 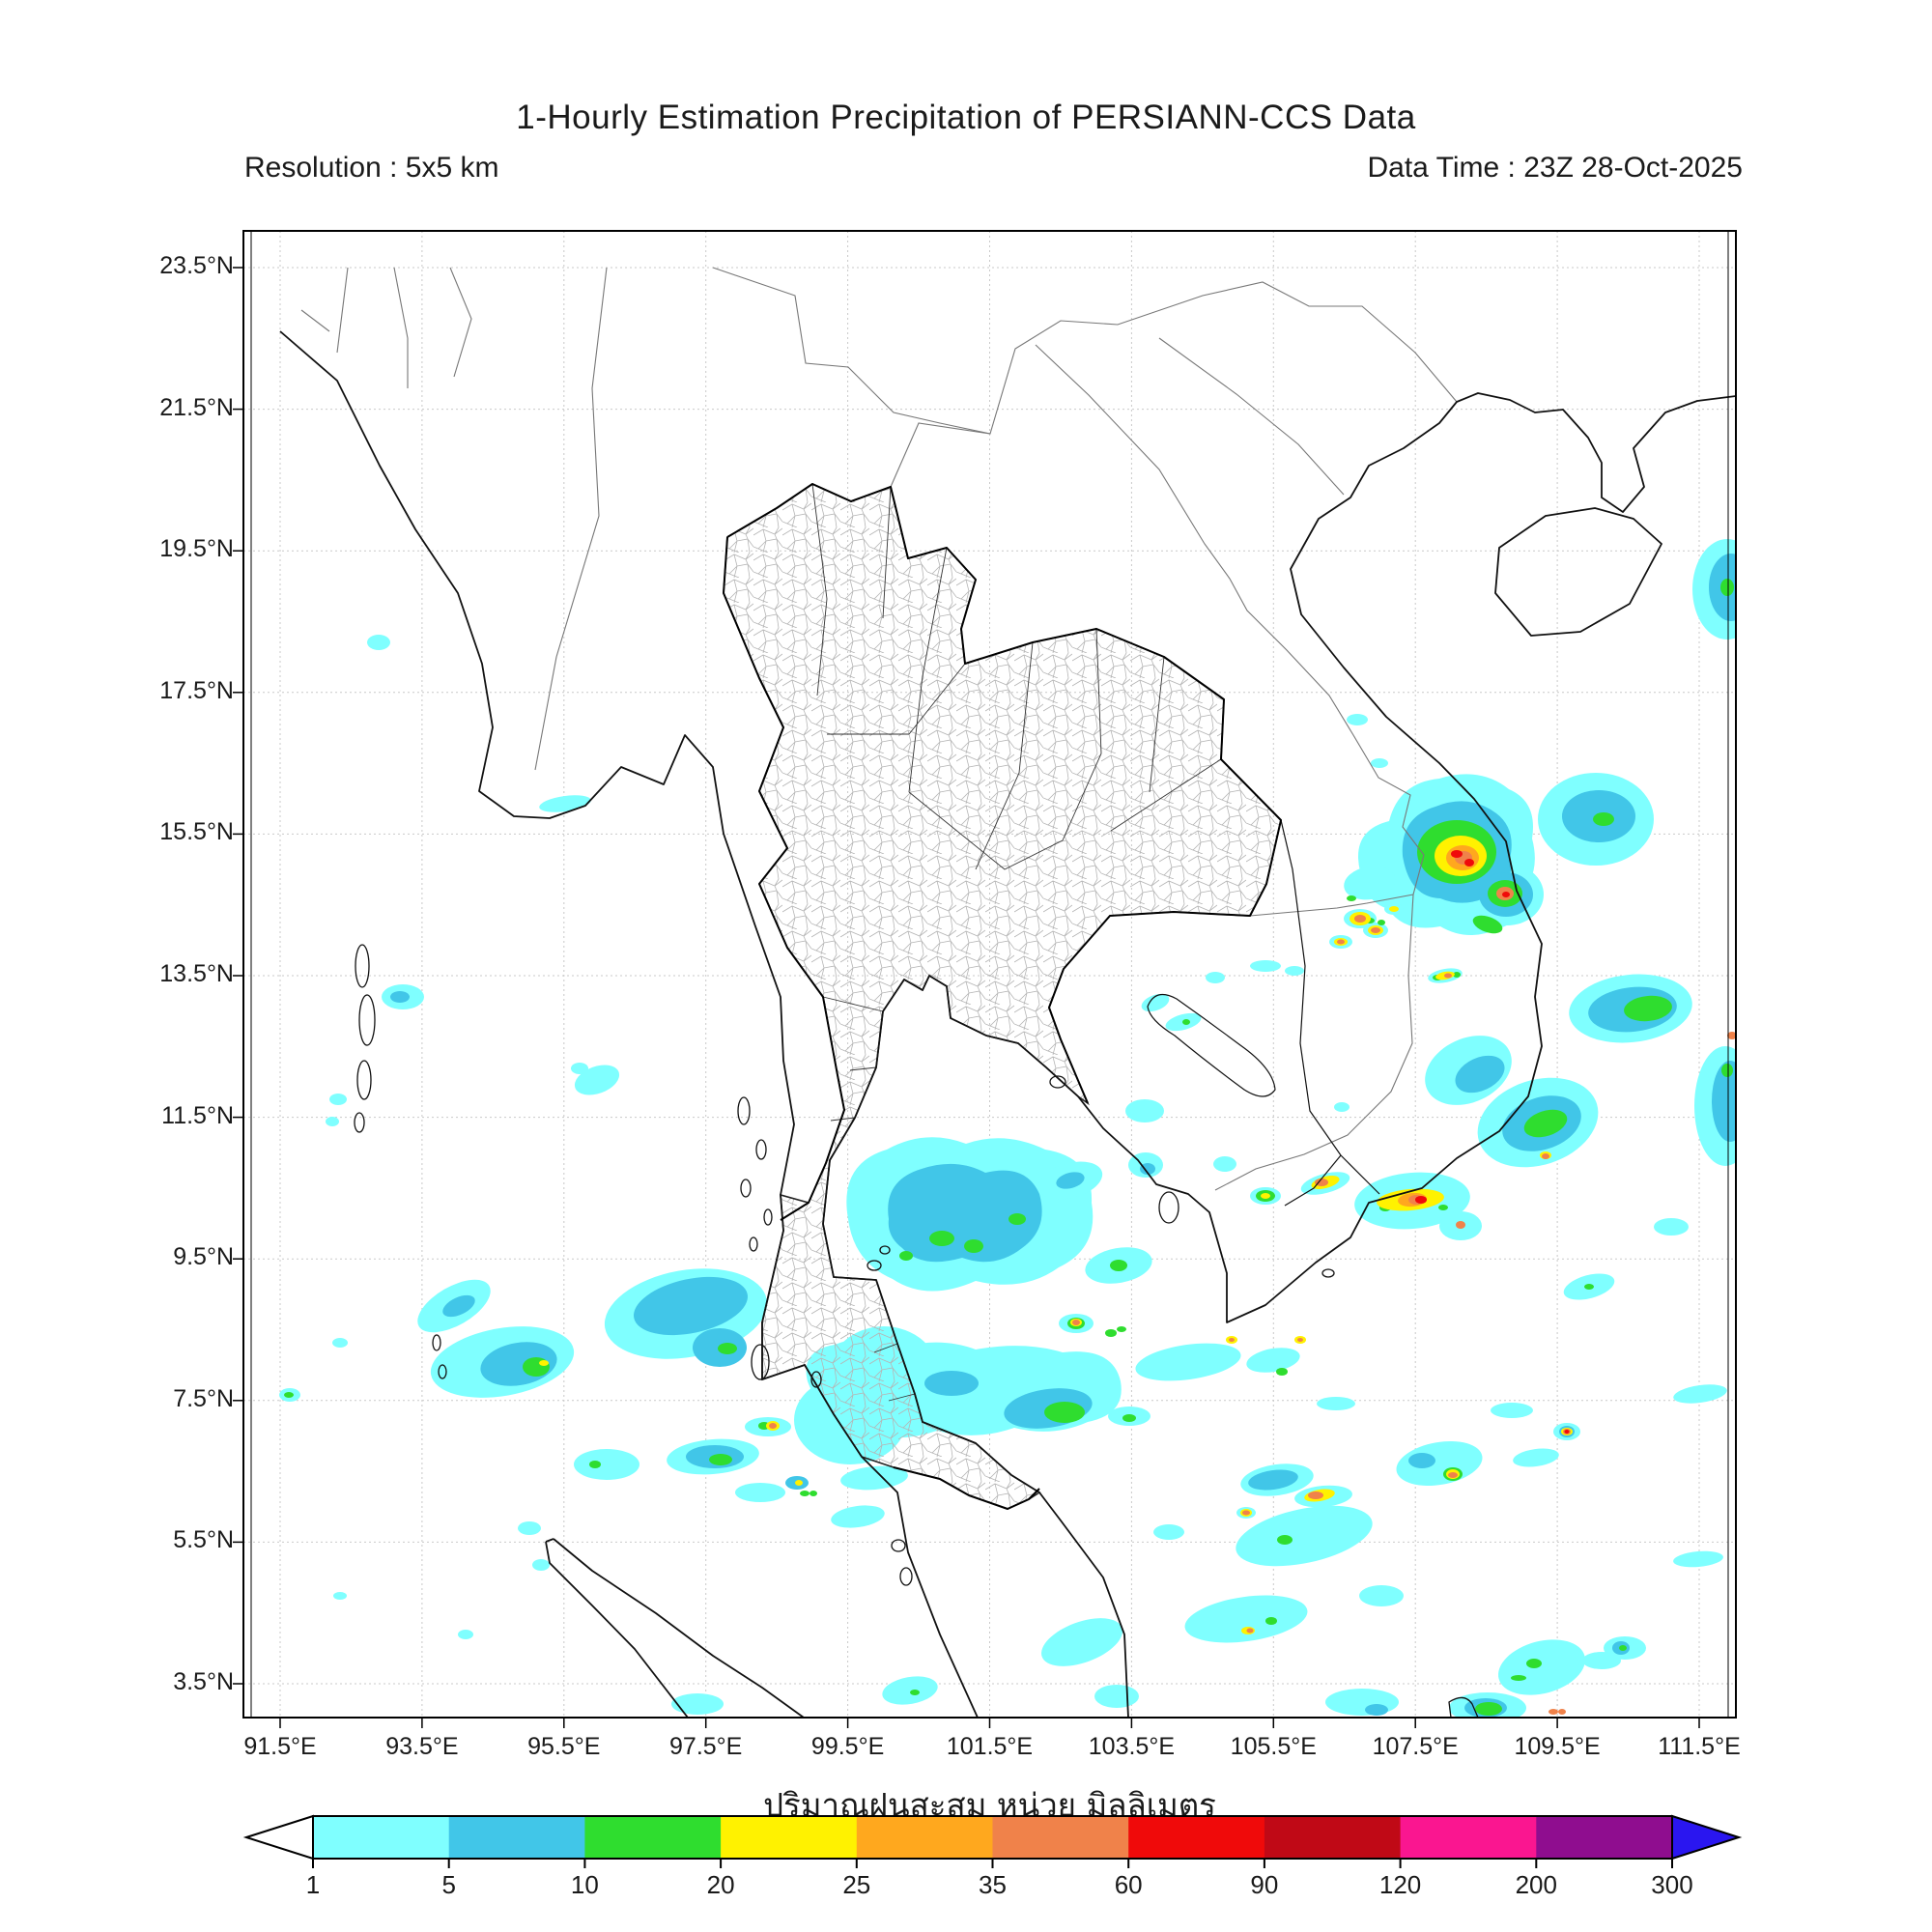 I want to click on colorbar-tick-label: 120, so click(x=1400, y=1884).